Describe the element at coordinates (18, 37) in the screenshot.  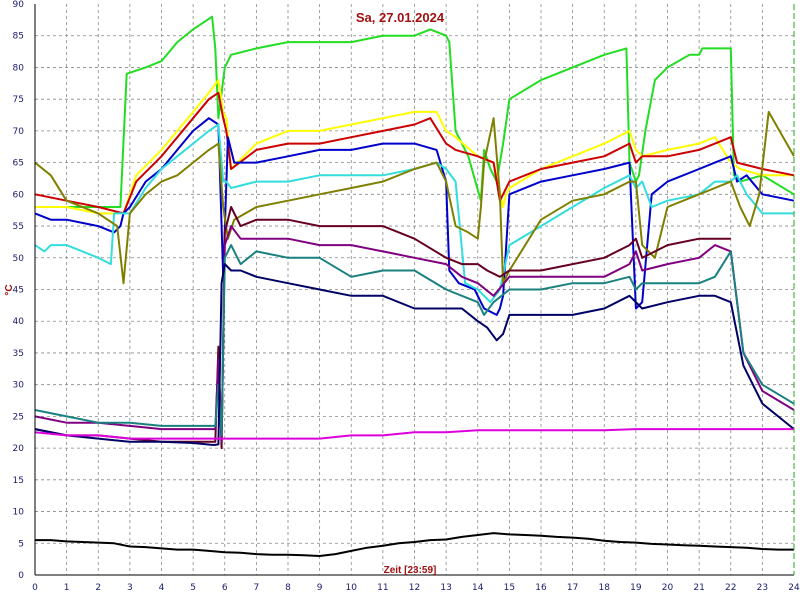
I see `y-tick-label: 85` at that location.